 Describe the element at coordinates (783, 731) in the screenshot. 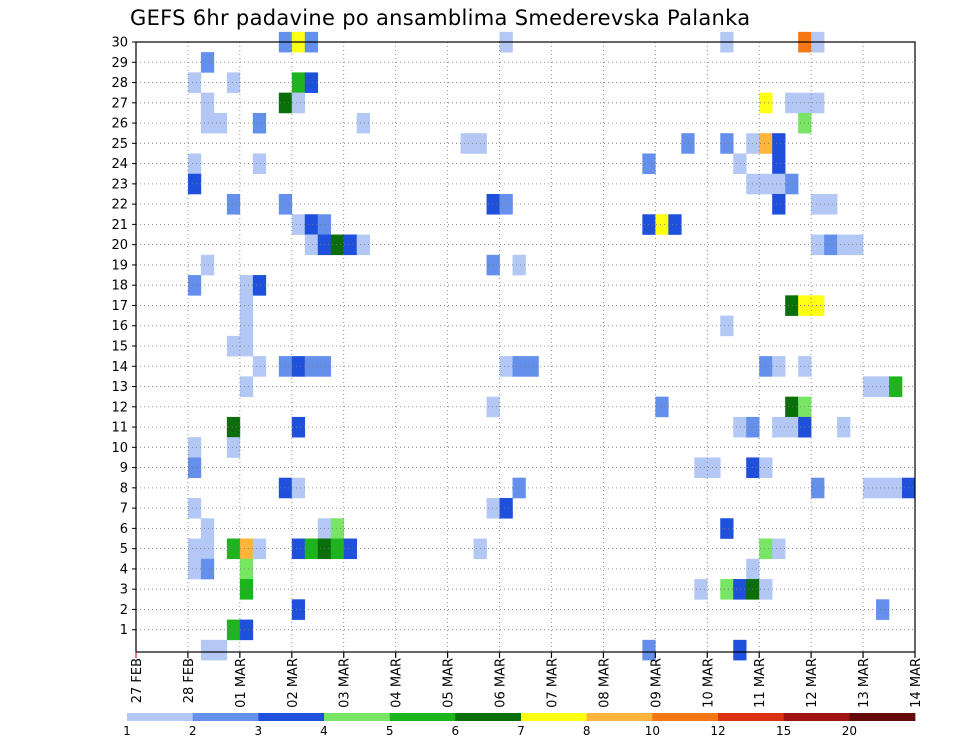

I see `colorbar-label: 15` at that location.